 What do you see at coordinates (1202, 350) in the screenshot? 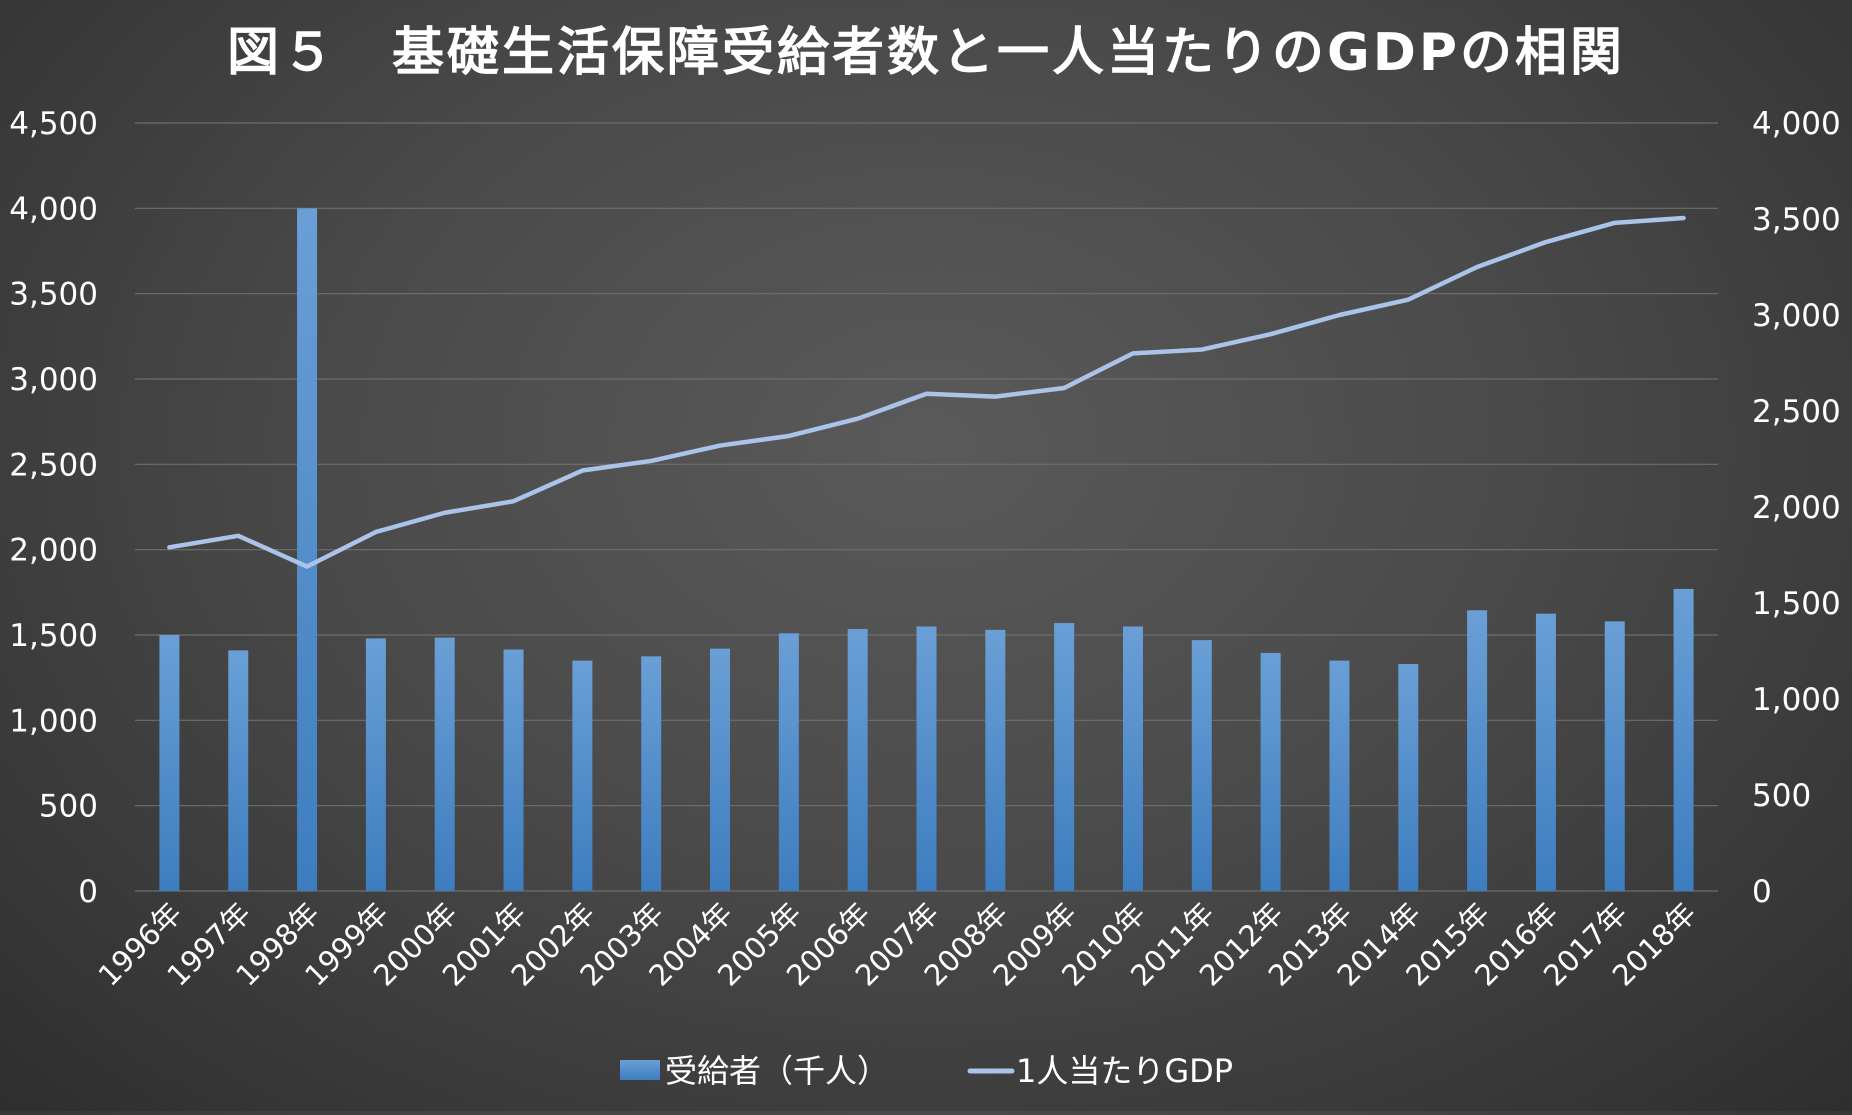
I see `gdp-point-2011年` at bounding box center [1202, 350].